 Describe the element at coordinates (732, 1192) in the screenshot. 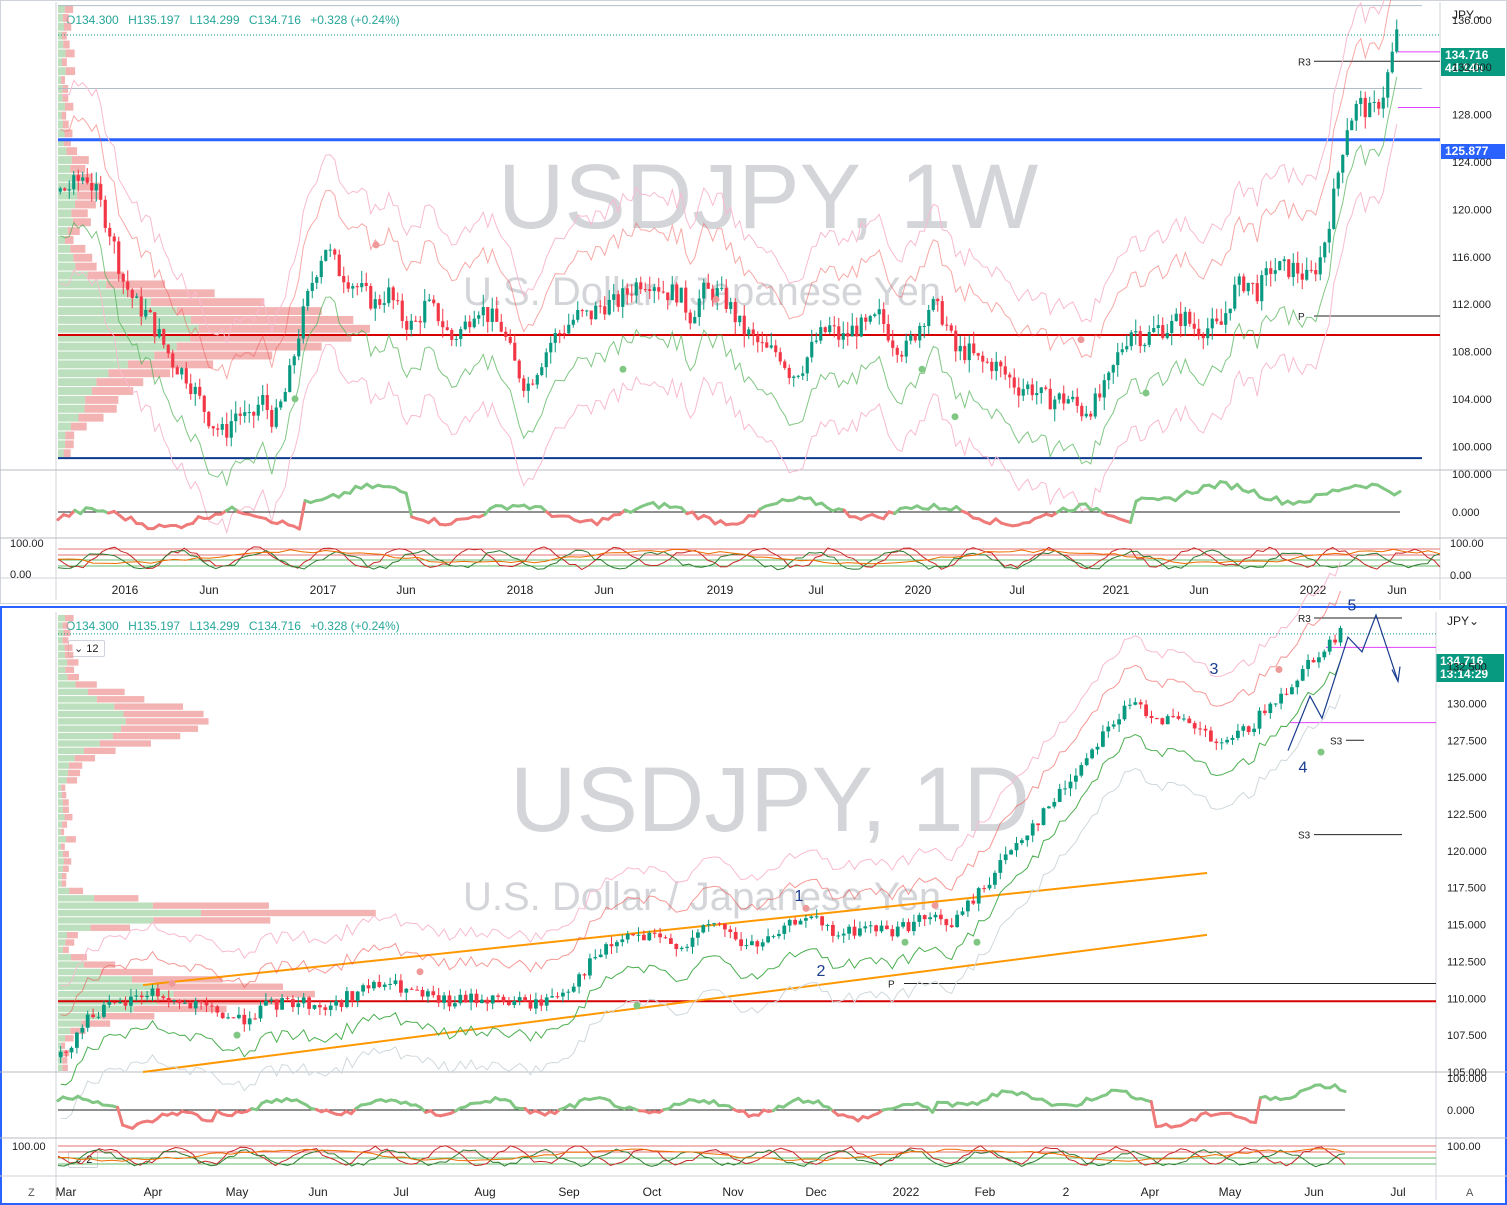

I see `daily-time-tick: Nov` at that location.